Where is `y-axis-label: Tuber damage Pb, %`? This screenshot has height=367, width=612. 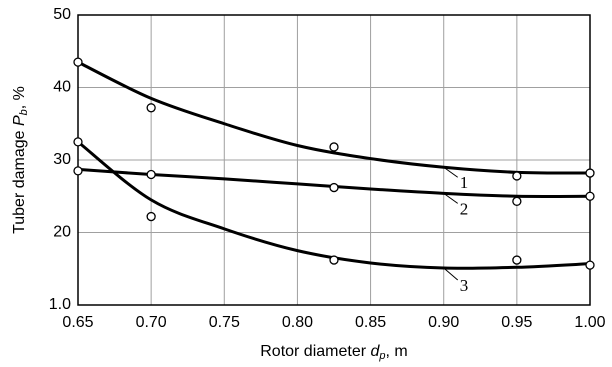
y-axis-label: Tuber damage Pb, % is located at coordinates (20, 160).